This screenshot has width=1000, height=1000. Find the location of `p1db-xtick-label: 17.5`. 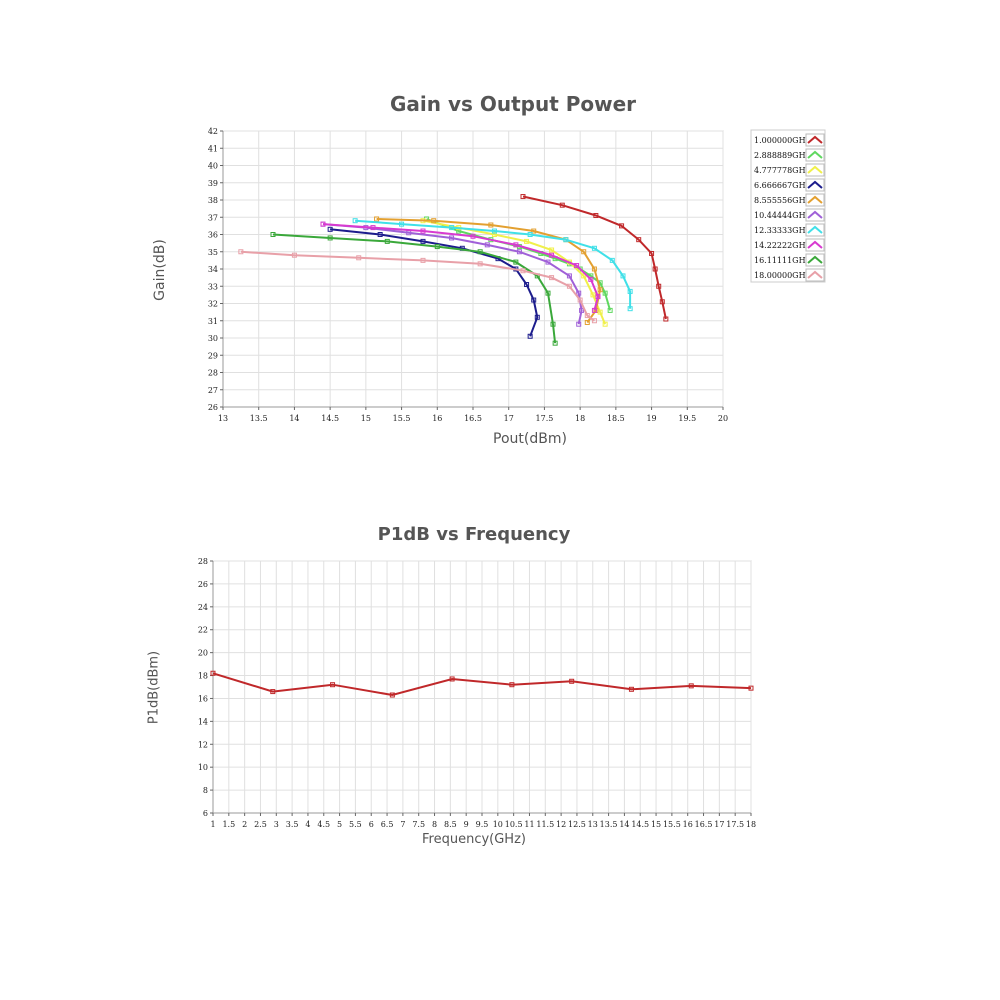

p1db-xtick-label: 17.5 is located at coordinates (735, 824).